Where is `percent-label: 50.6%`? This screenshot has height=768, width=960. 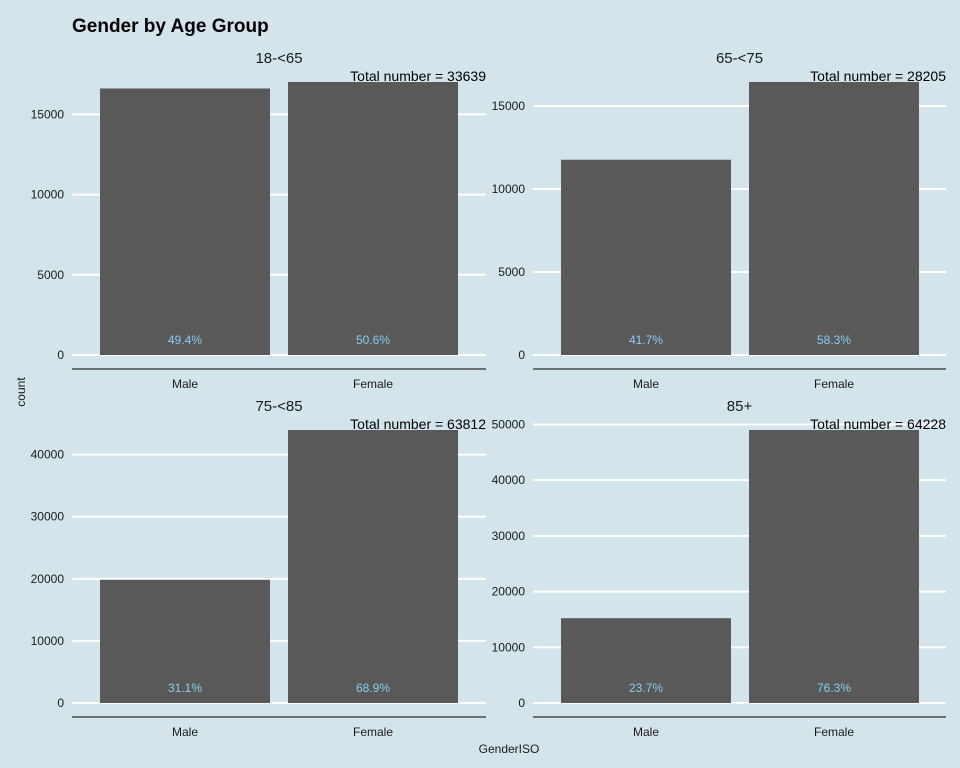
percent-label: 50.6% is located at coordinates (373, 340).